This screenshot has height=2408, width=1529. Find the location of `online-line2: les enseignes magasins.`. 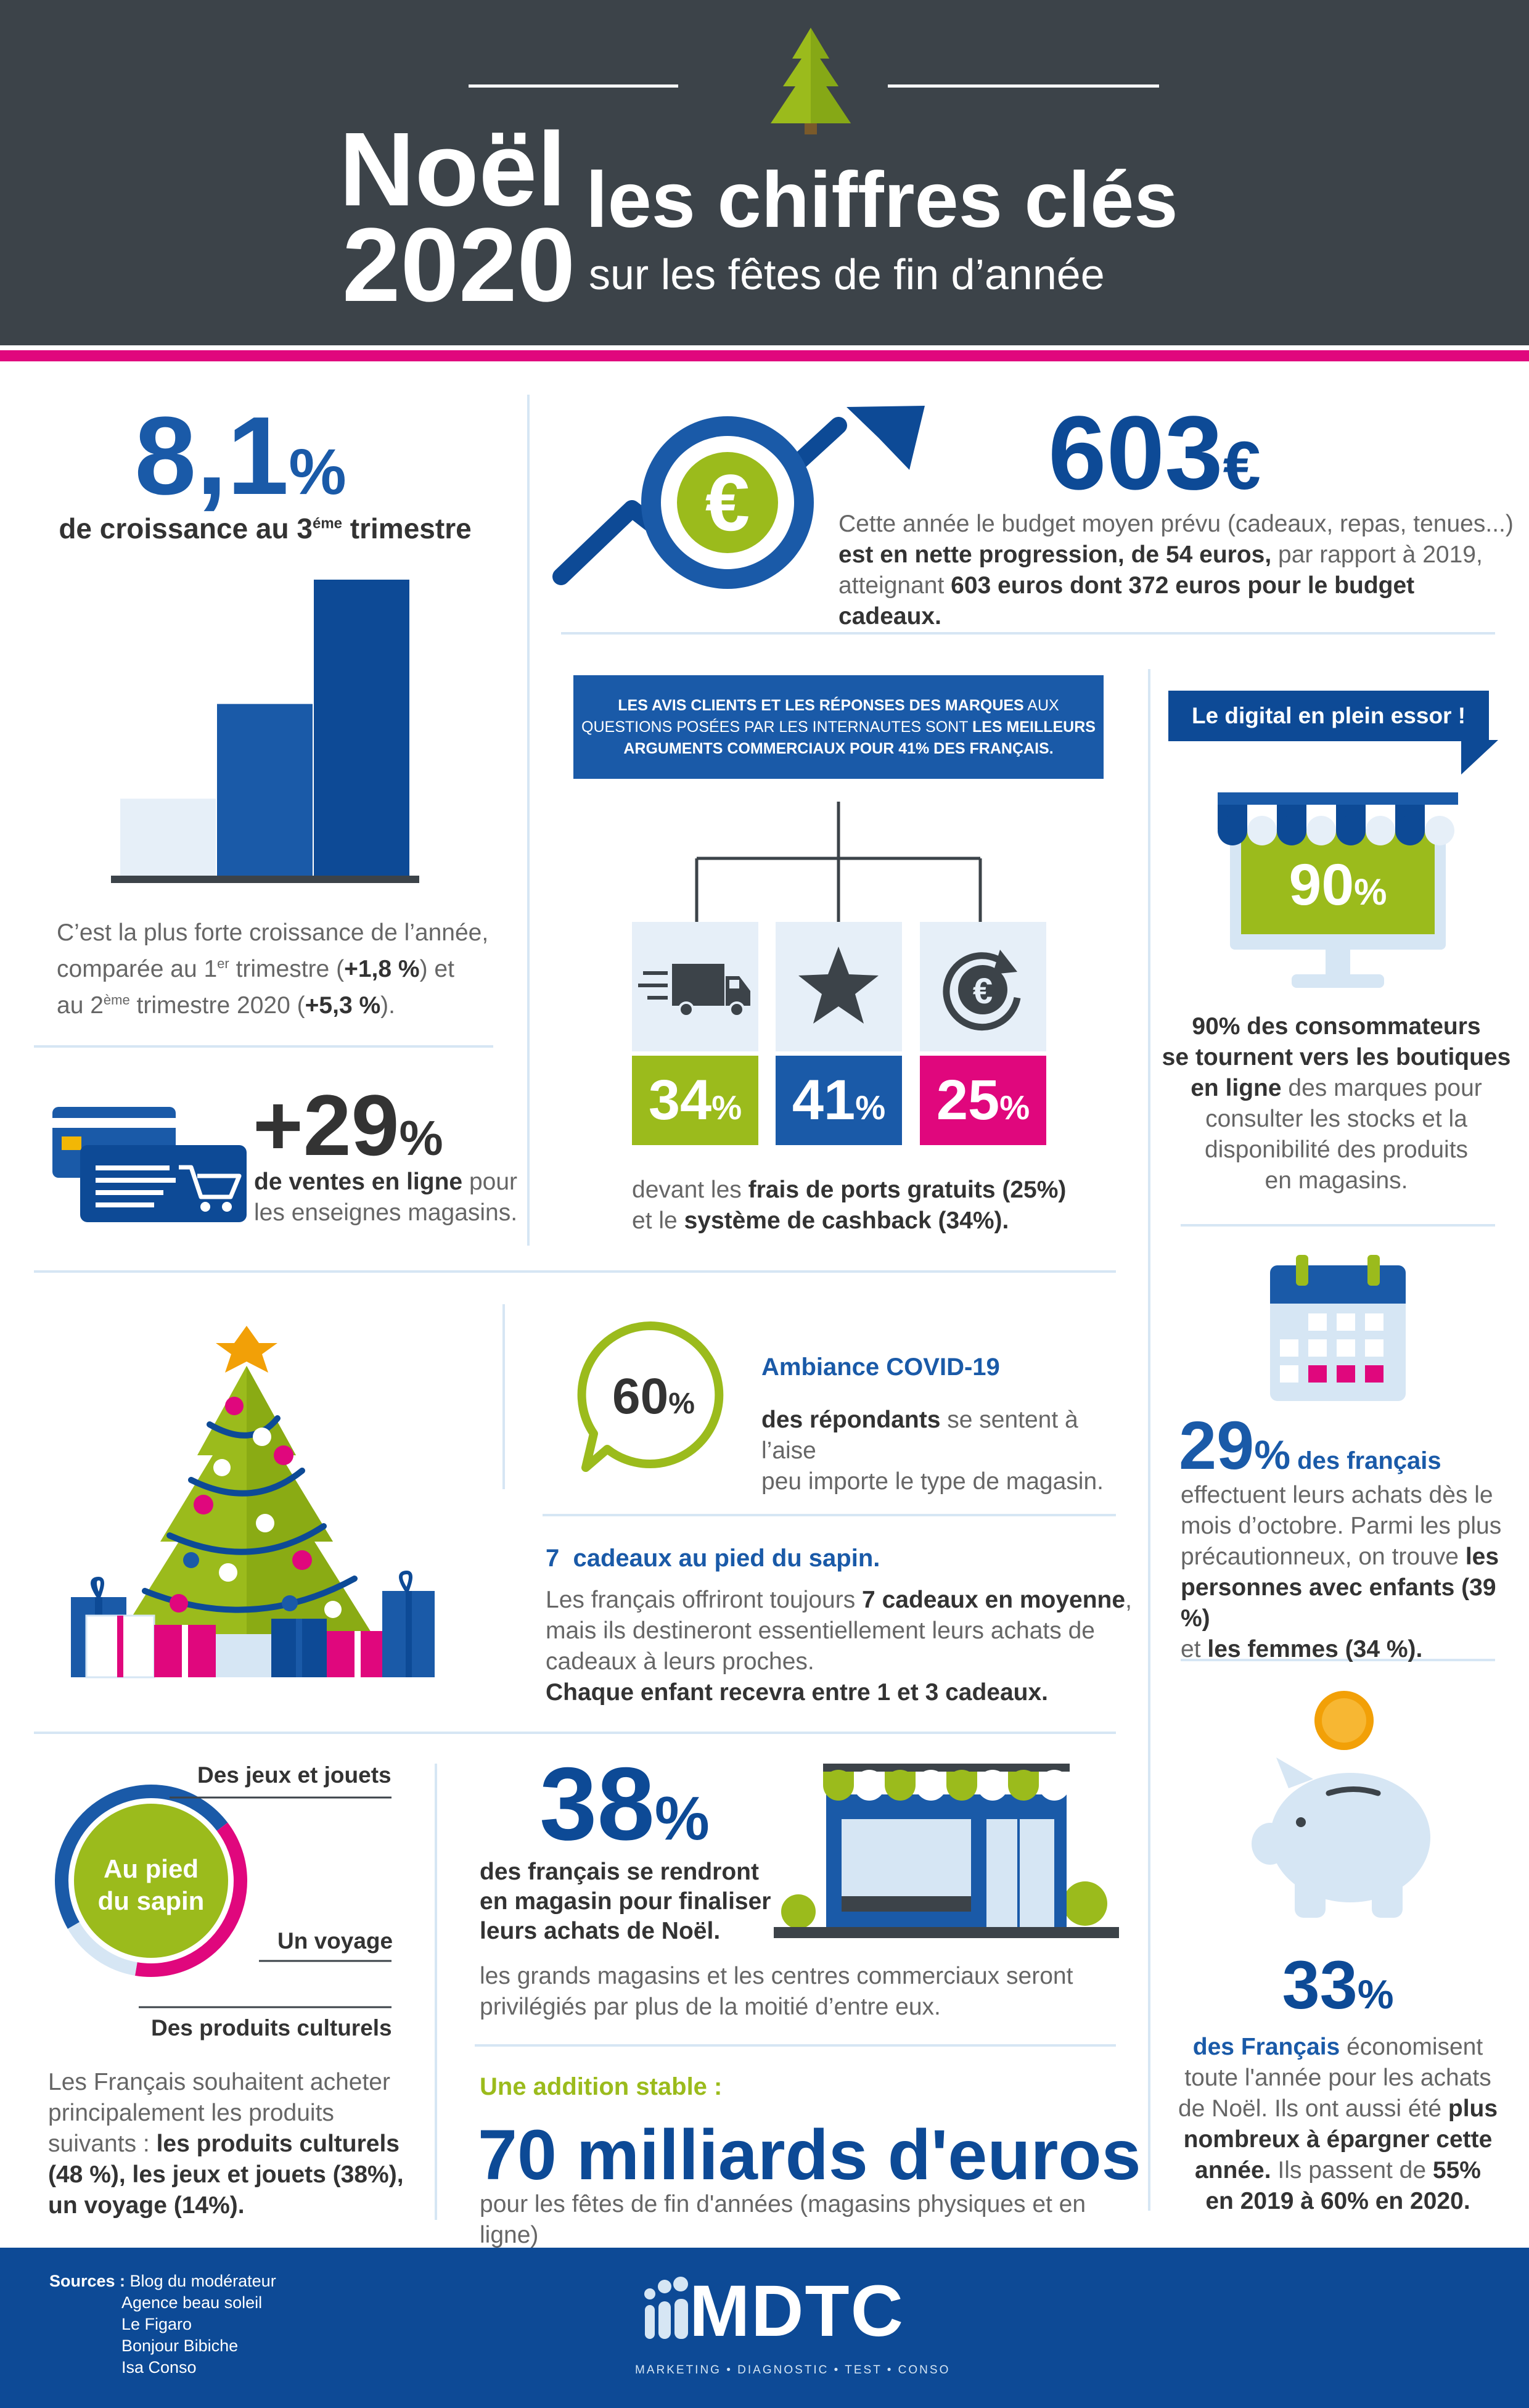

online-line2: les enseignes magasins. is located at coordinates (386, 1212).